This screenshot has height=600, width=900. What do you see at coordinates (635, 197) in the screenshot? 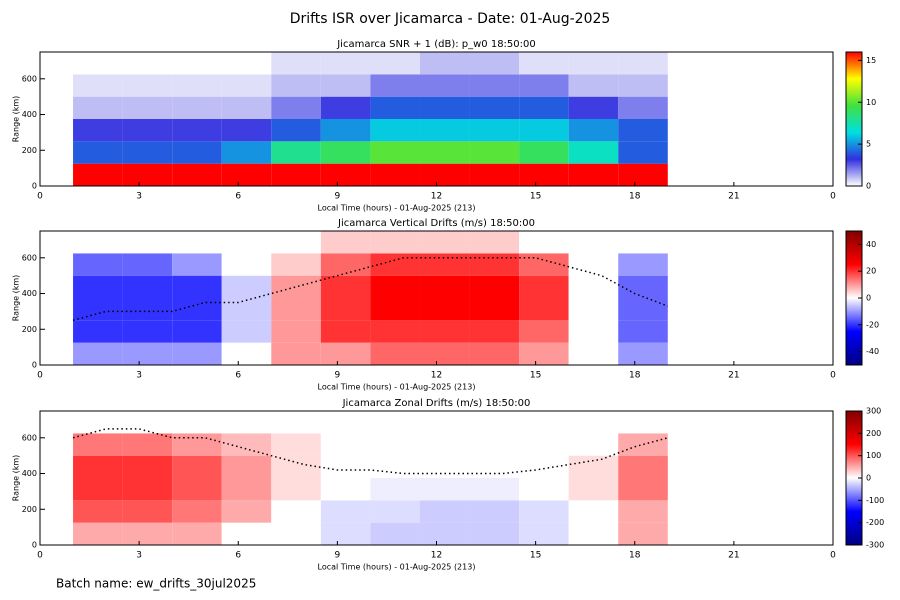
I see `x-tick-label: 18` at bounding box center [635, 197].